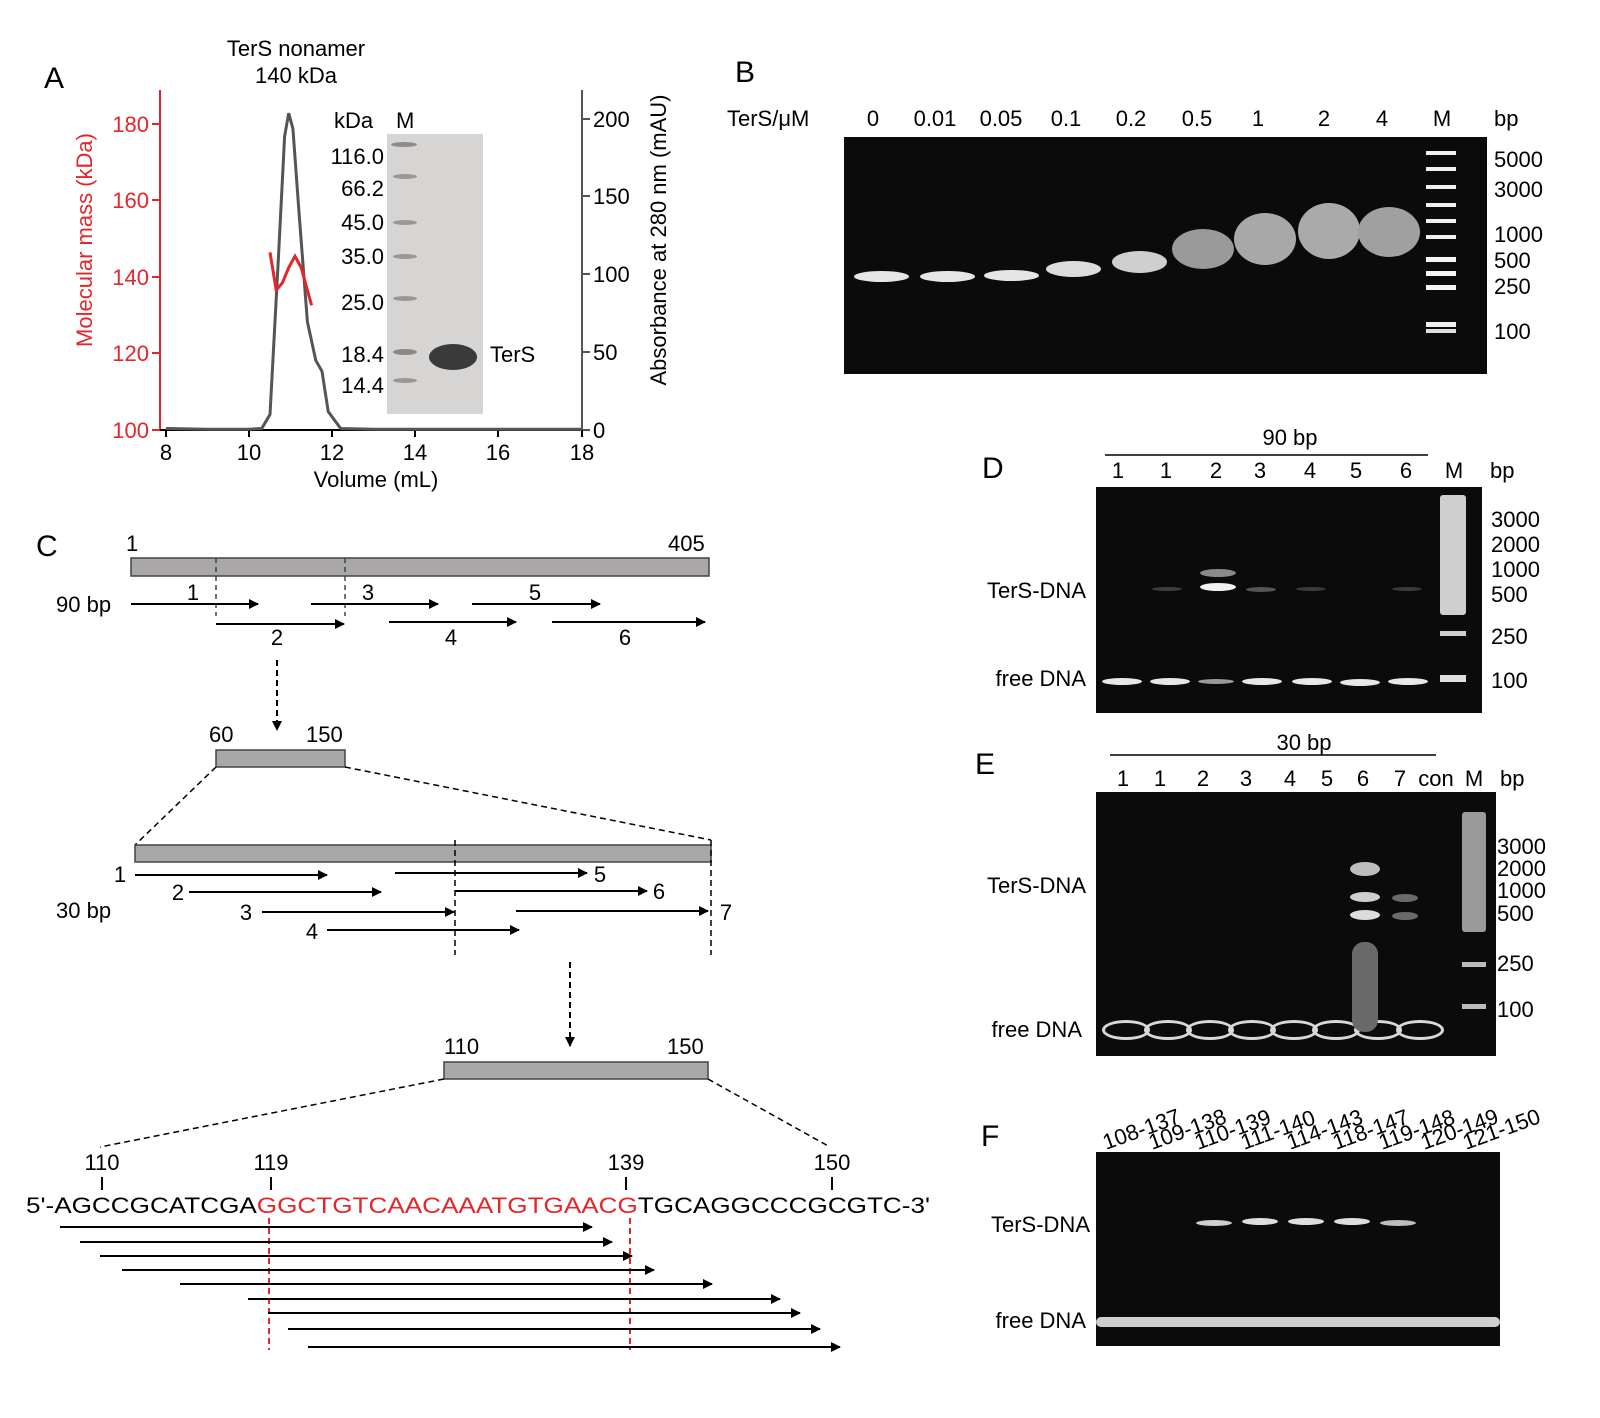 The height and width of the screenshot is (1418, 1600). Describe the element at coordinates (101, 1162) in the screenshot. I see `position-label: 110` at that location.